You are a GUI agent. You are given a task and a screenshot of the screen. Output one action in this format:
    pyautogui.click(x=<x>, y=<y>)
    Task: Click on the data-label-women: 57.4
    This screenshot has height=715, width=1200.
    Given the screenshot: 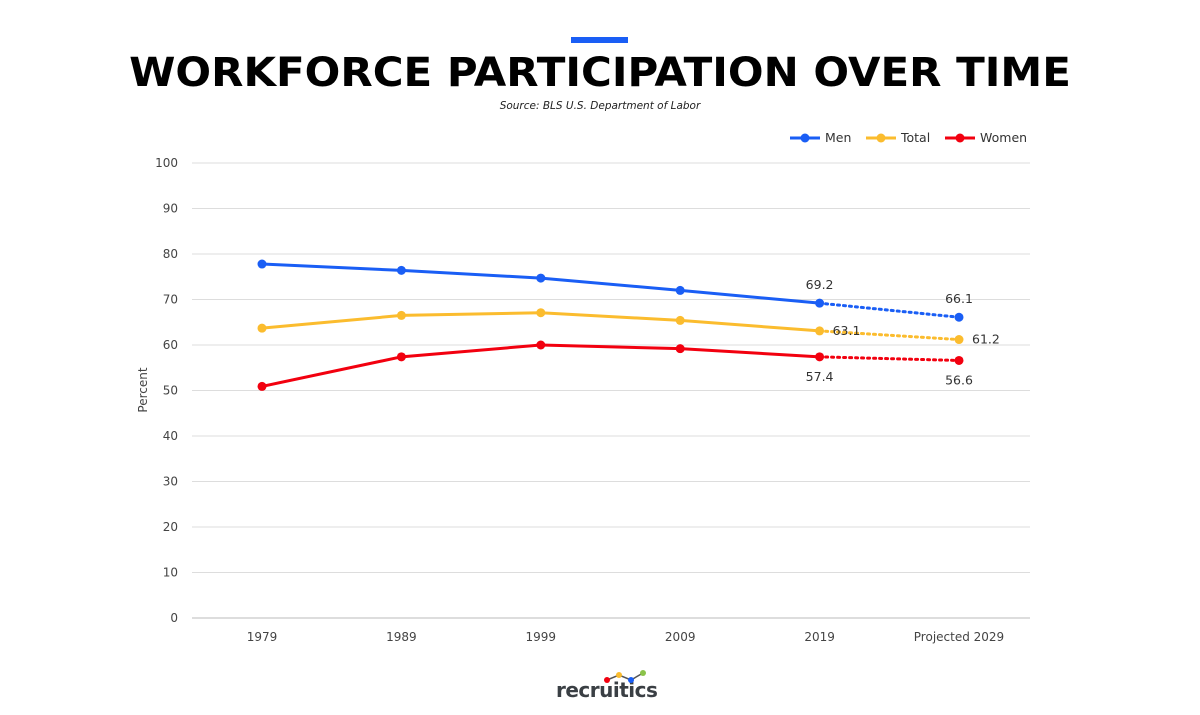 What is the action you would take?
    pyautogui.click(x=820, y=376)
    